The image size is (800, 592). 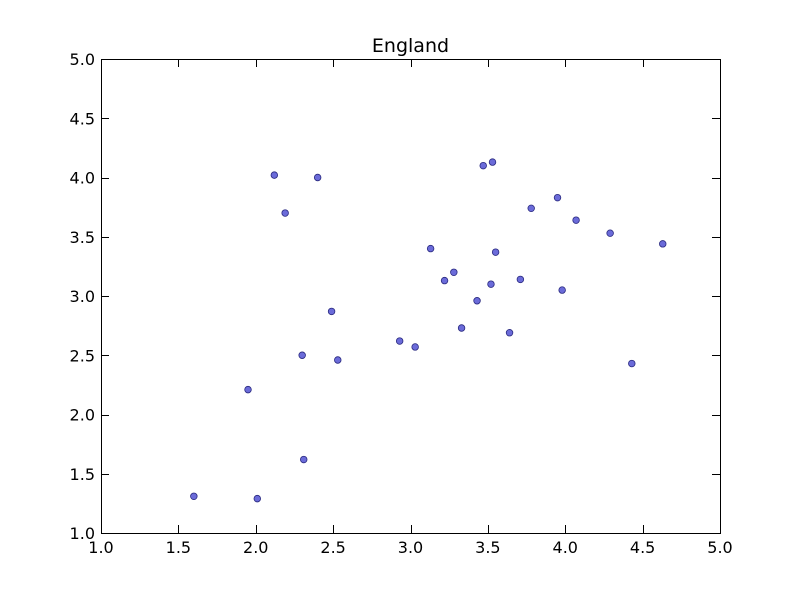 What do you see at coordinates (82, 59) in the screenshot?
I see `y-tick-label: 5.0` at bounding box center [82, 59].